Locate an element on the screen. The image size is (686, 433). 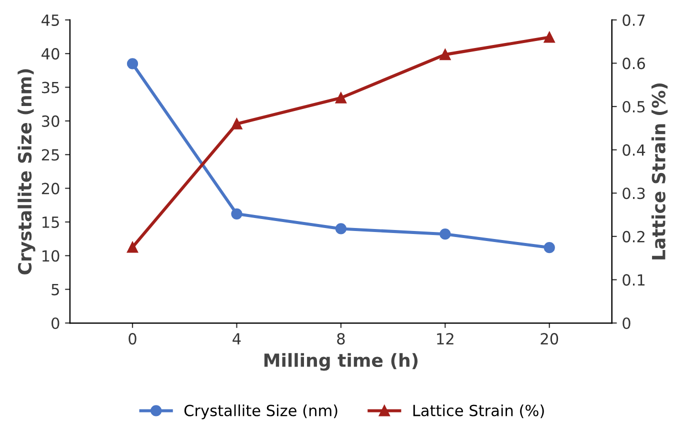
legend-label: Lattice Strain (%) is located at coordinates (478, 411).